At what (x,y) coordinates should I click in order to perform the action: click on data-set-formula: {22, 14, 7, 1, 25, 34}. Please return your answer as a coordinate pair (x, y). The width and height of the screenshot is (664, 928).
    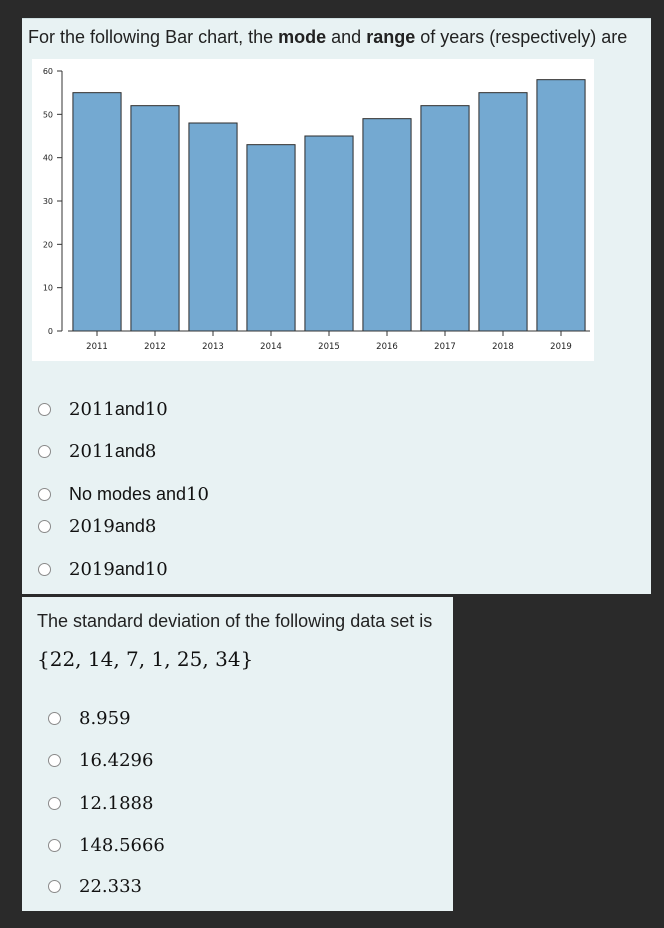
    Looking at the image, I should click on (145, 659).